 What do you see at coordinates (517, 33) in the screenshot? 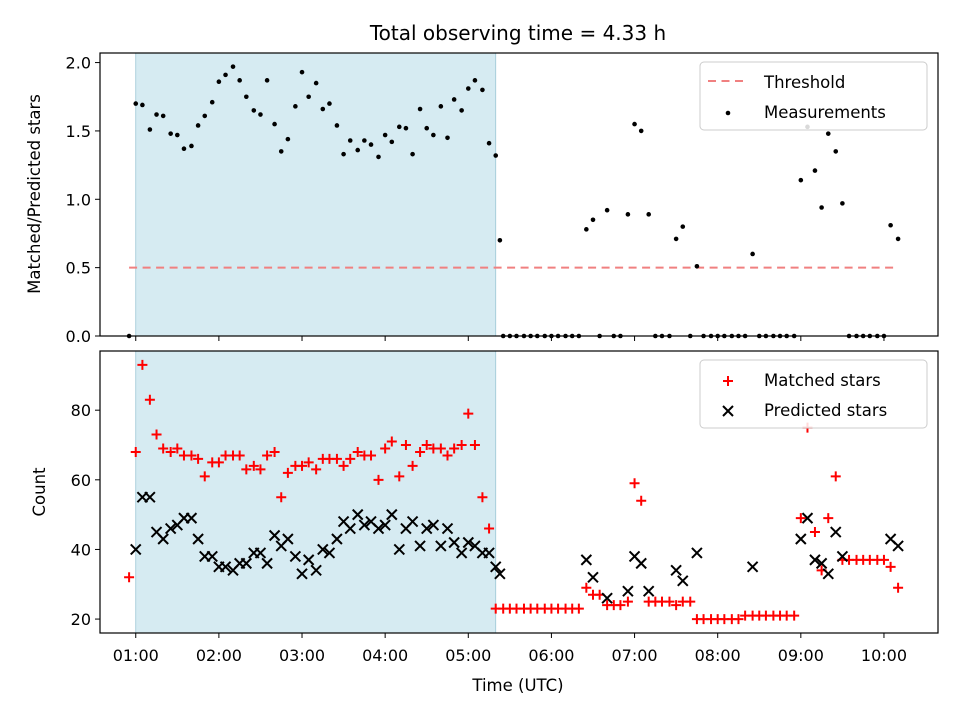
I see `chart-title: Total observing time = 4.33 h` at bounding box center [517, 33].